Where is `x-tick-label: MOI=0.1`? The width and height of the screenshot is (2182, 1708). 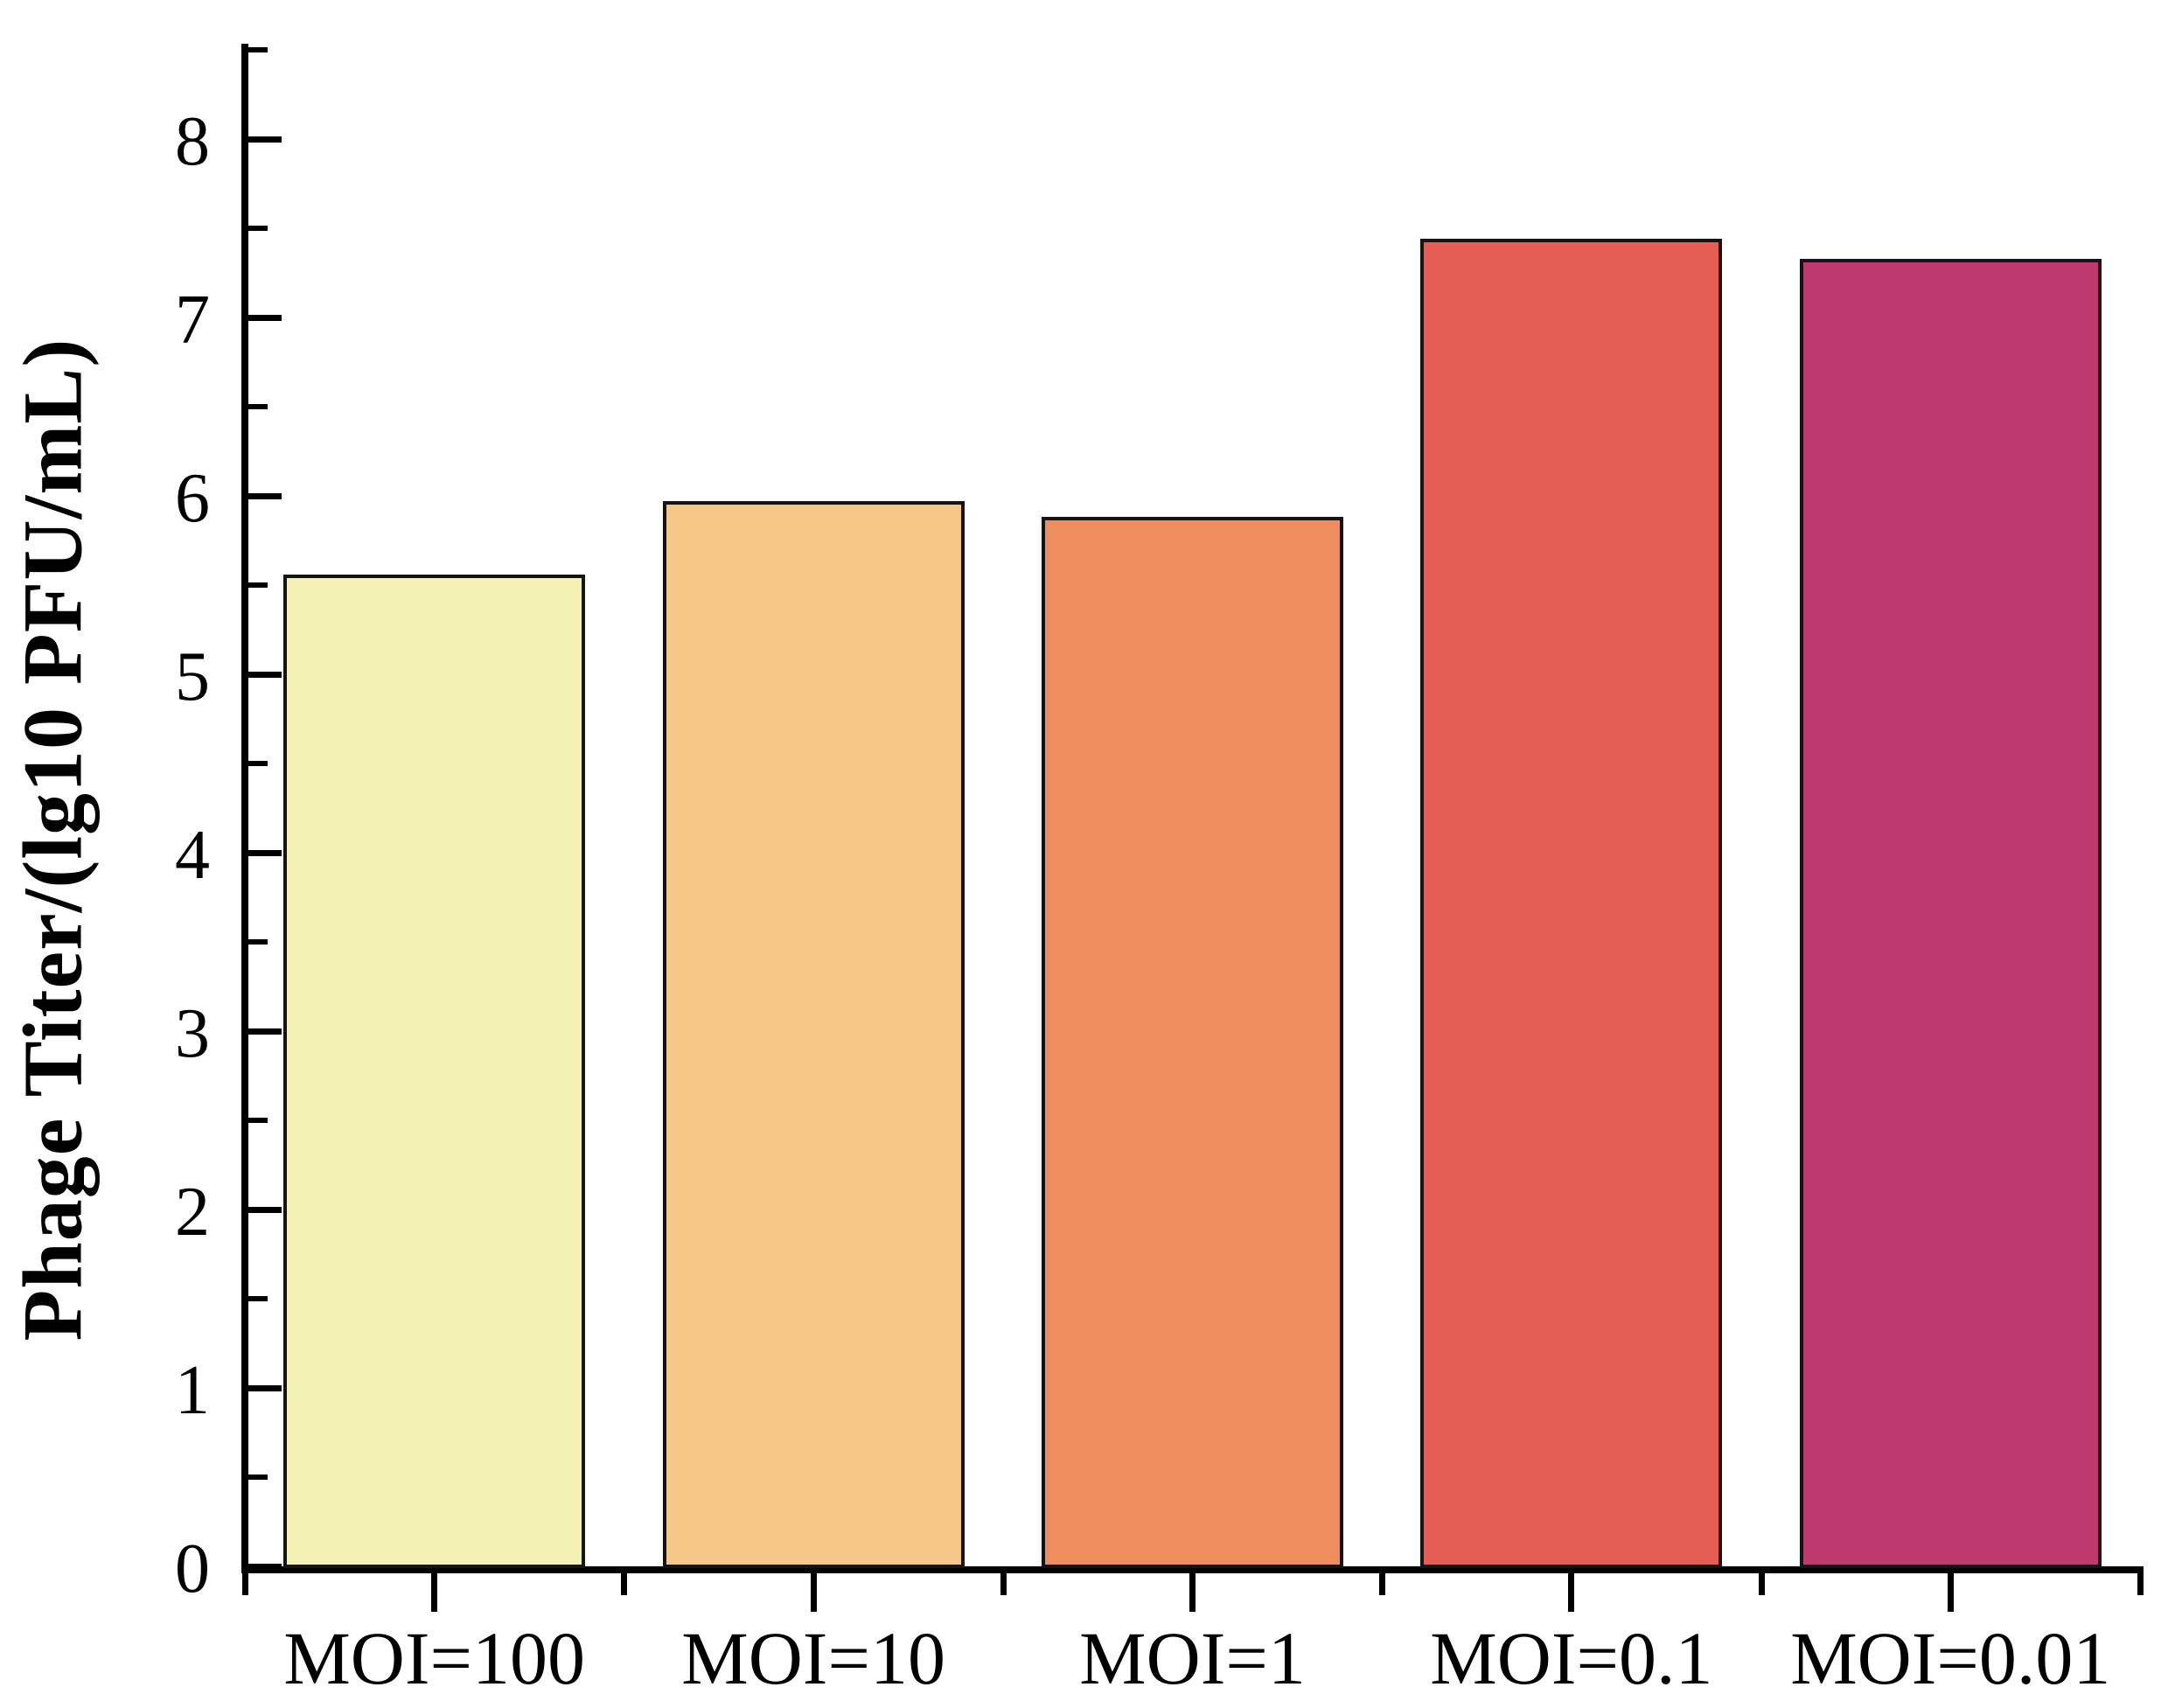
x-tick-label: MOI=0.1 is located at coordinates (1571, 1658).